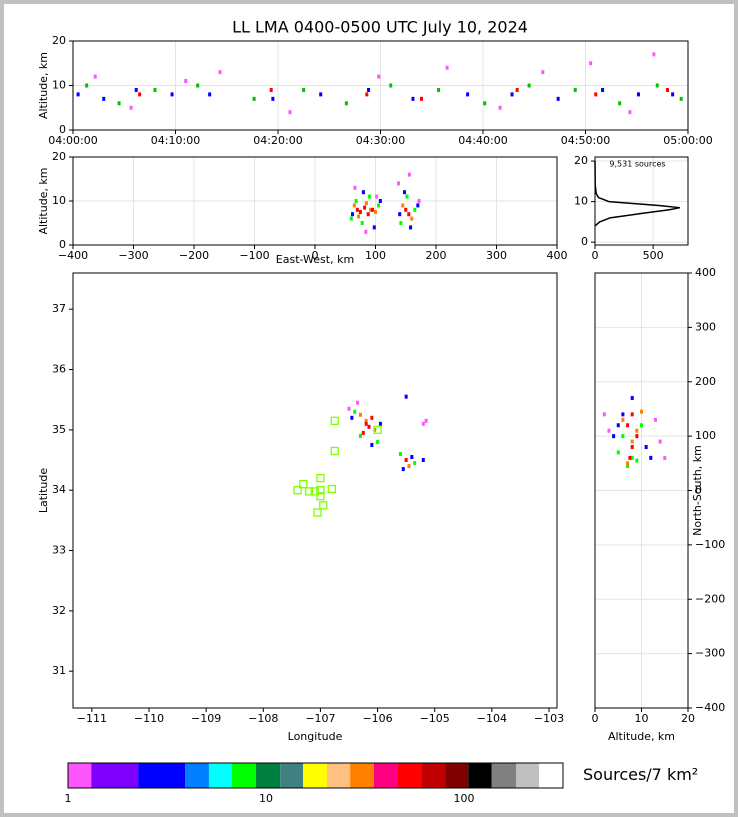  What do you see at coordinates (266, 798) in the screenshot?
I see `colorbar-tick-label: 10` at bounding box center [266, 798].